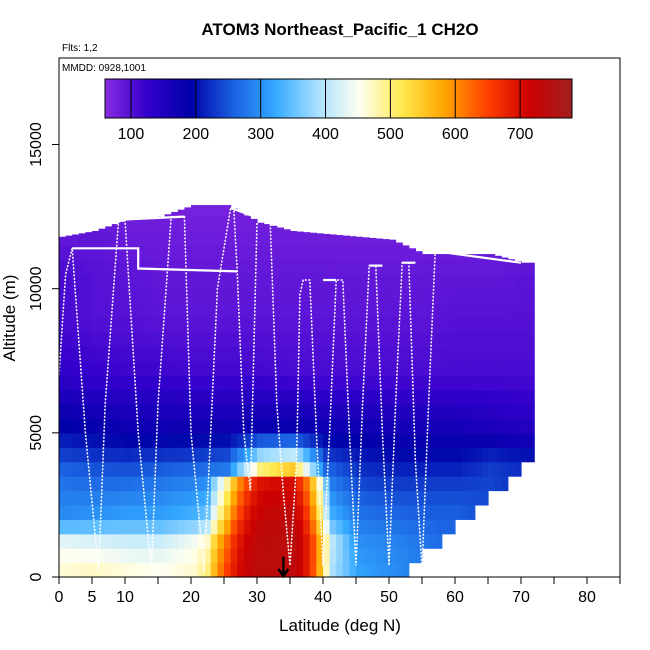  I want to click on x-tick-label: 10, so click(125, 597).